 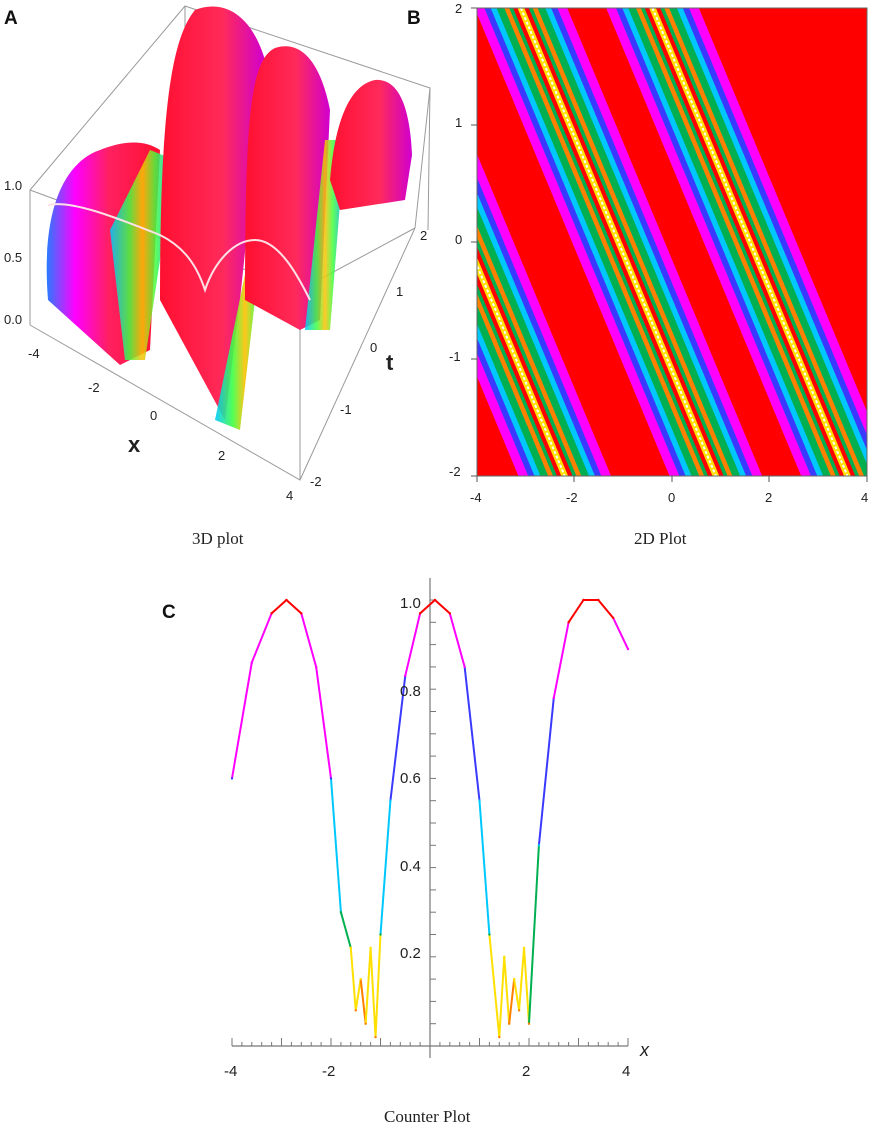 I want to click on c-y-tick-1: 1.0, so click(x=410, y=603).